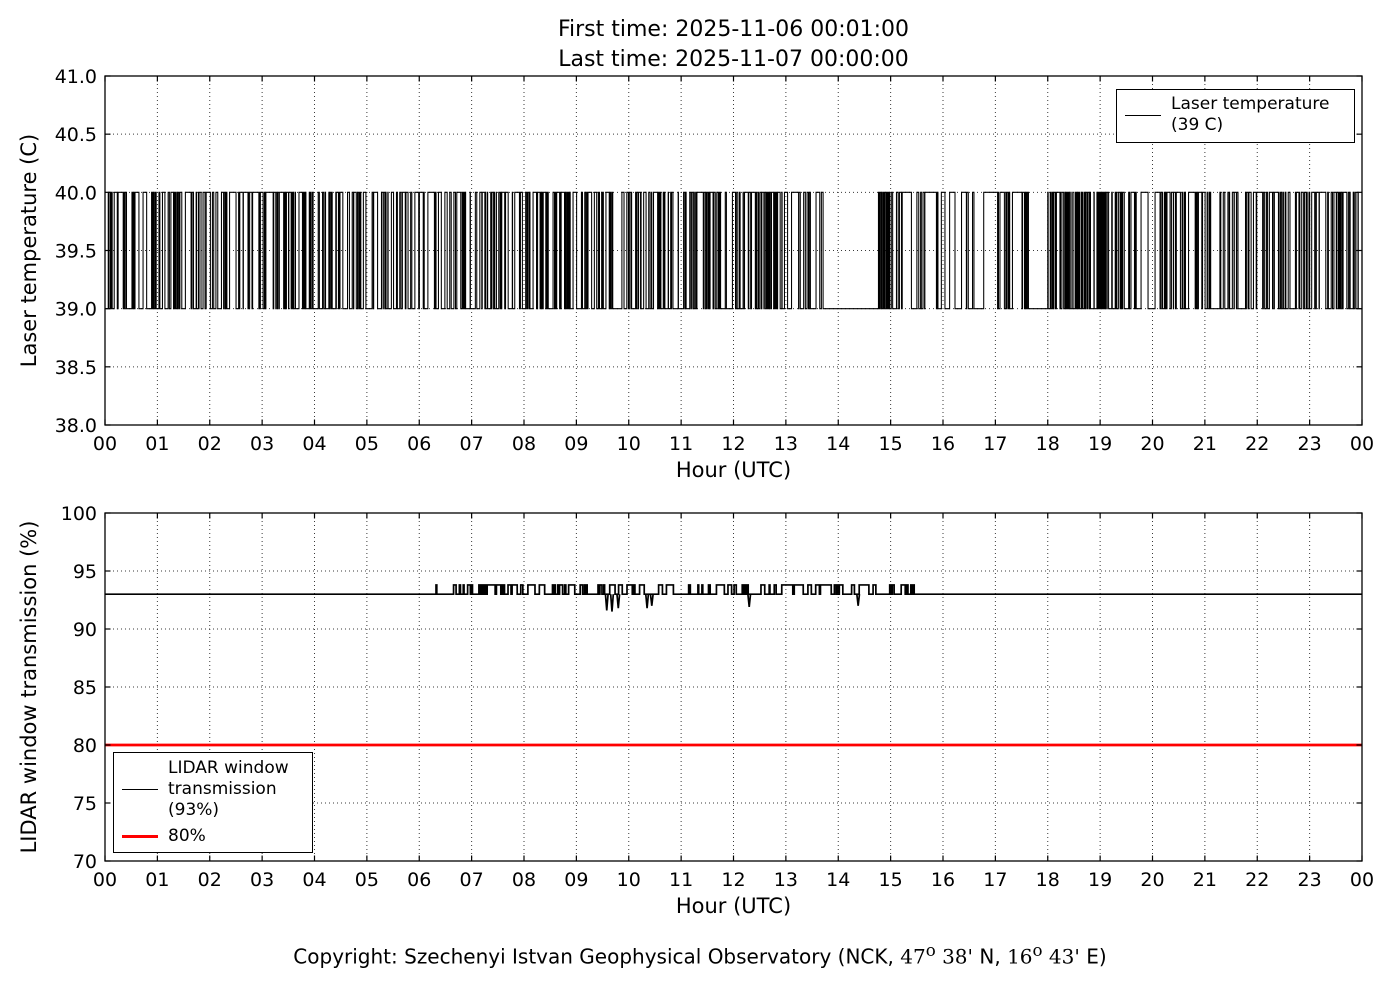  I want to click on y-tick-label: 38.0, so click(76, 426).